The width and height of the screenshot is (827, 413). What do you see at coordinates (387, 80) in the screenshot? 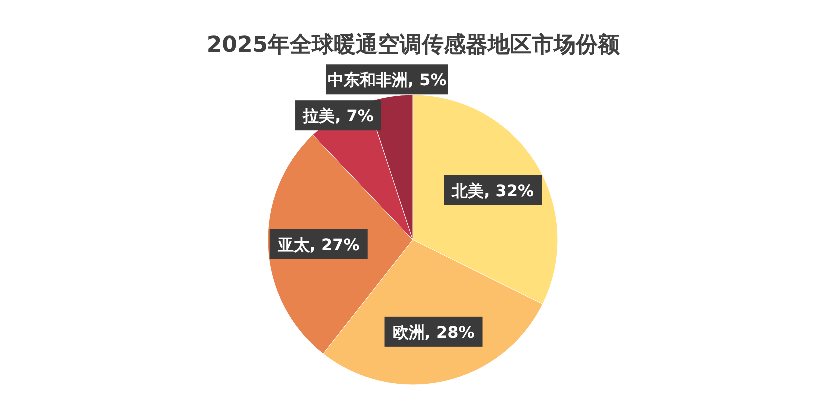
I see `slice-label: 中东和非洲, 5%` at bounding box center [387, 80].